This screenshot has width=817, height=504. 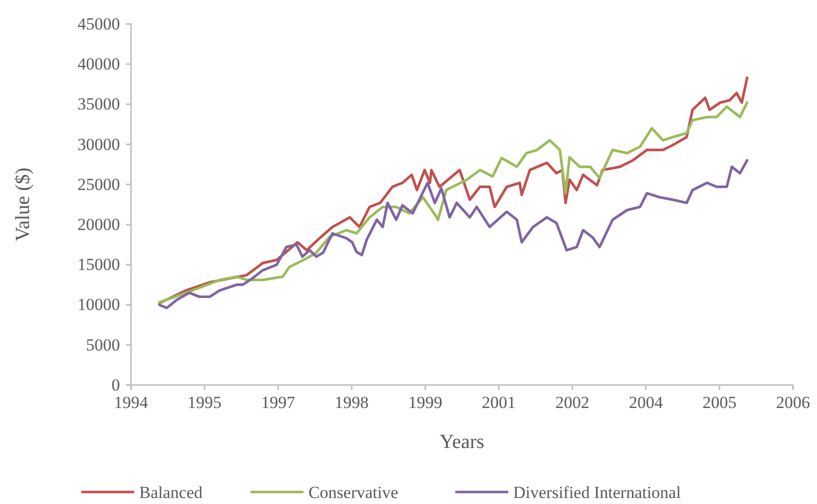 What do you see at coordinates (425, 402) in the screenshot?
I see `x-tick-label: 1999` at bounding box center [425, 402].